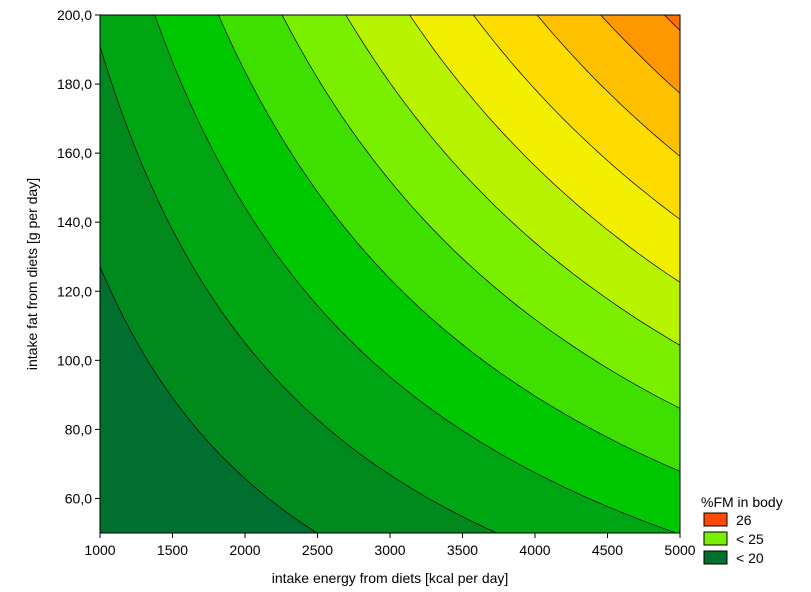 Image resolution: width=811 pixels, height=592 pixels. What do you see at coordinates (32, 274) in the screenshot?
I see `y-axis-label: intake fat from diets [g per day]` at bounding box center [32, 274].